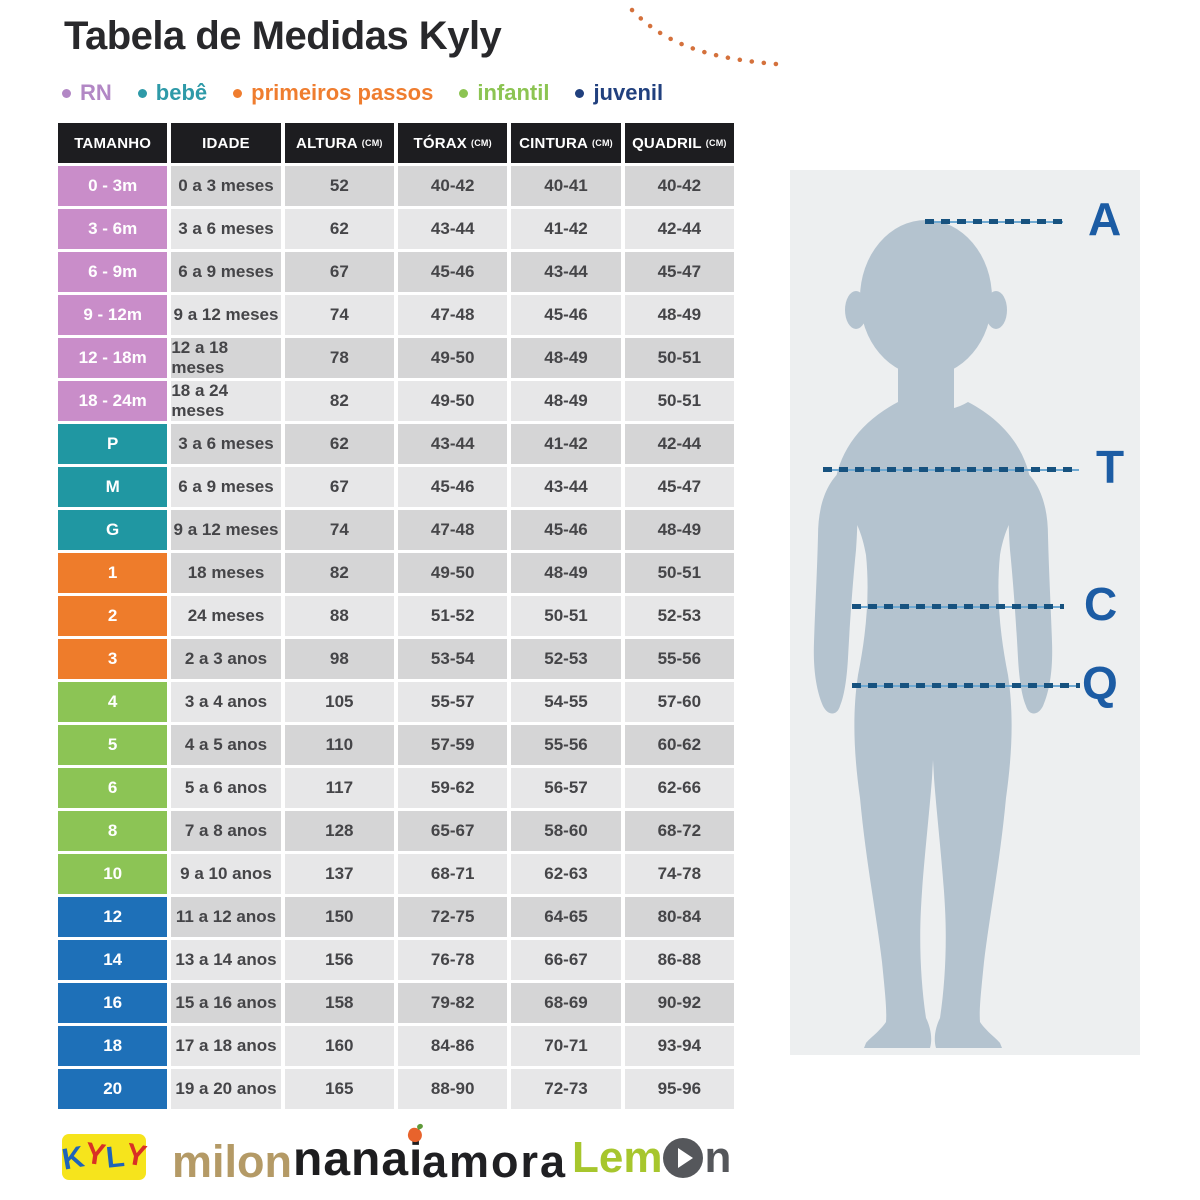  Describe the element at coordinates (339, 1089) in the screenshot. I see `table-cell: 165` at that location.